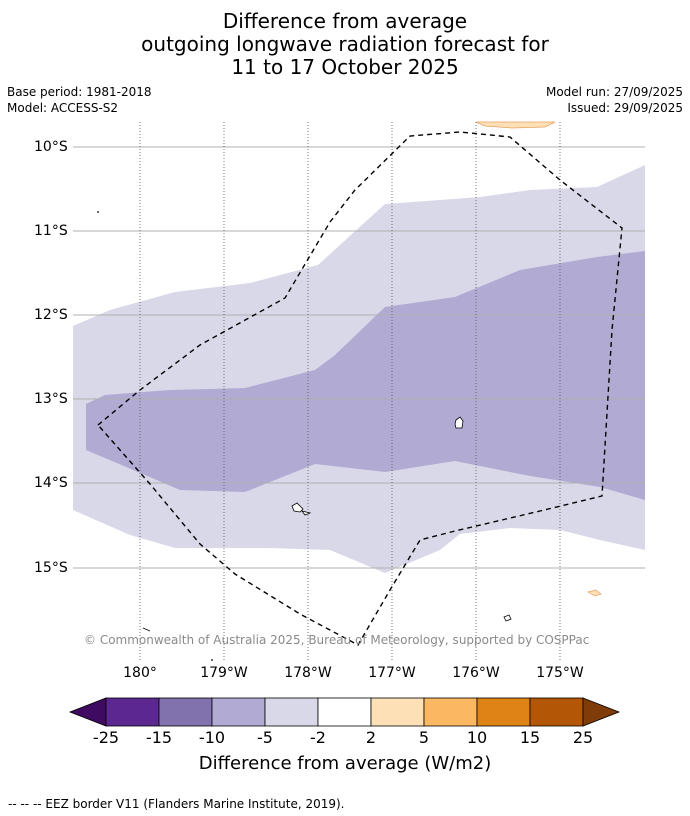  Describe the element at coordinates (140, 673) in the screenshot. I see `lon-label: 180°` at that location.